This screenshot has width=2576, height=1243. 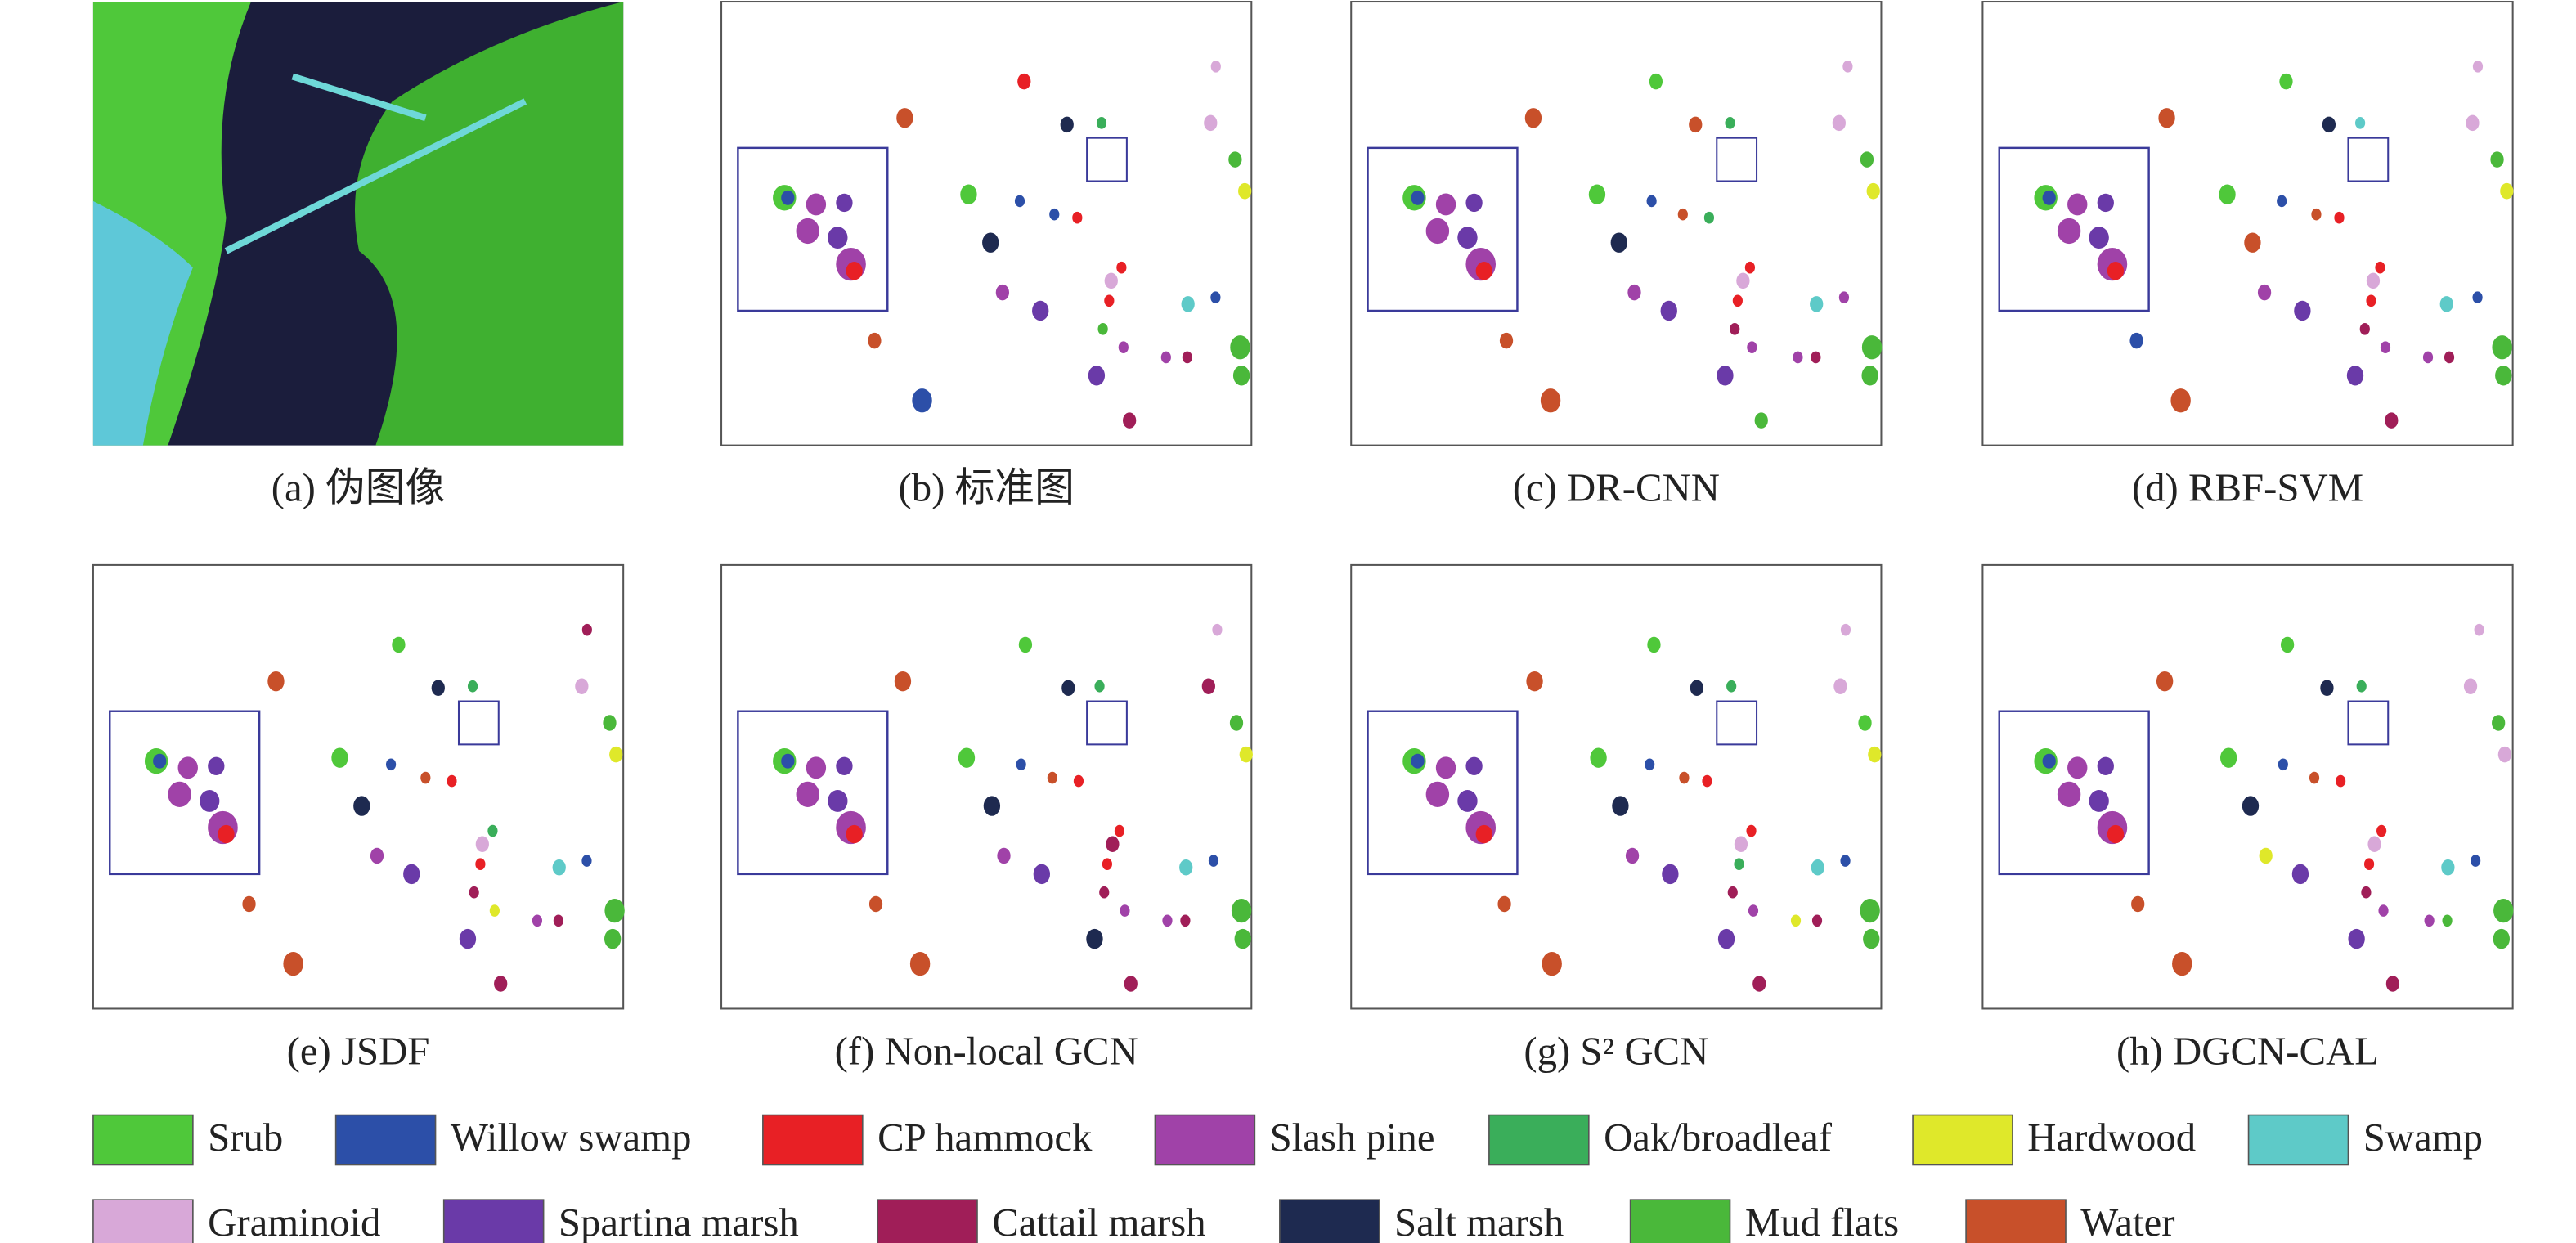 What do you see at coordinates (376, 163) in the screenshot?
I see `channel` at bounding box center [376, 163].